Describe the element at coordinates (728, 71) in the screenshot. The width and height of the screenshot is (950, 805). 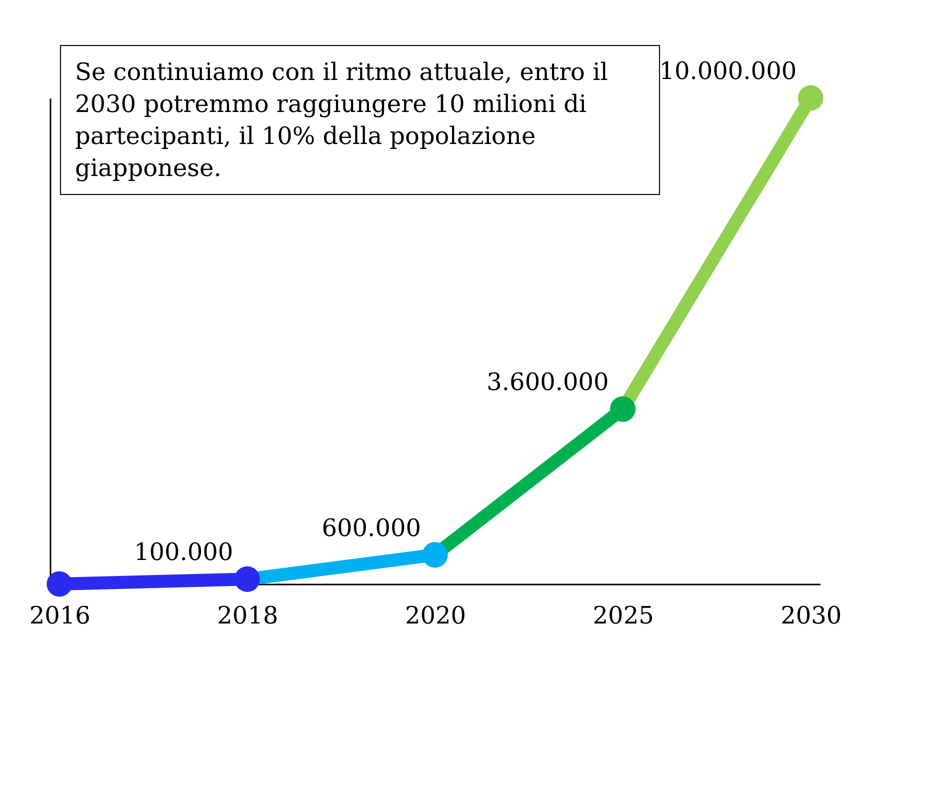
I see `data-label: 10.000.000` at that location.